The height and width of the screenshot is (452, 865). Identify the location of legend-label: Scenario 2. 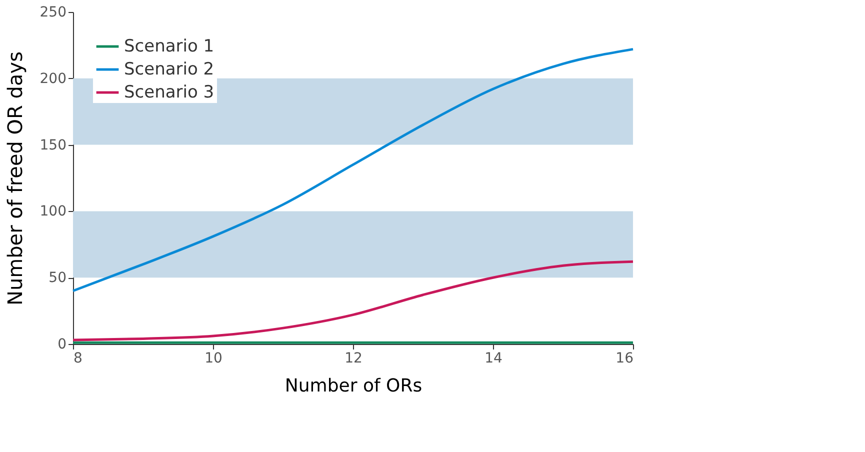
(169, 70).